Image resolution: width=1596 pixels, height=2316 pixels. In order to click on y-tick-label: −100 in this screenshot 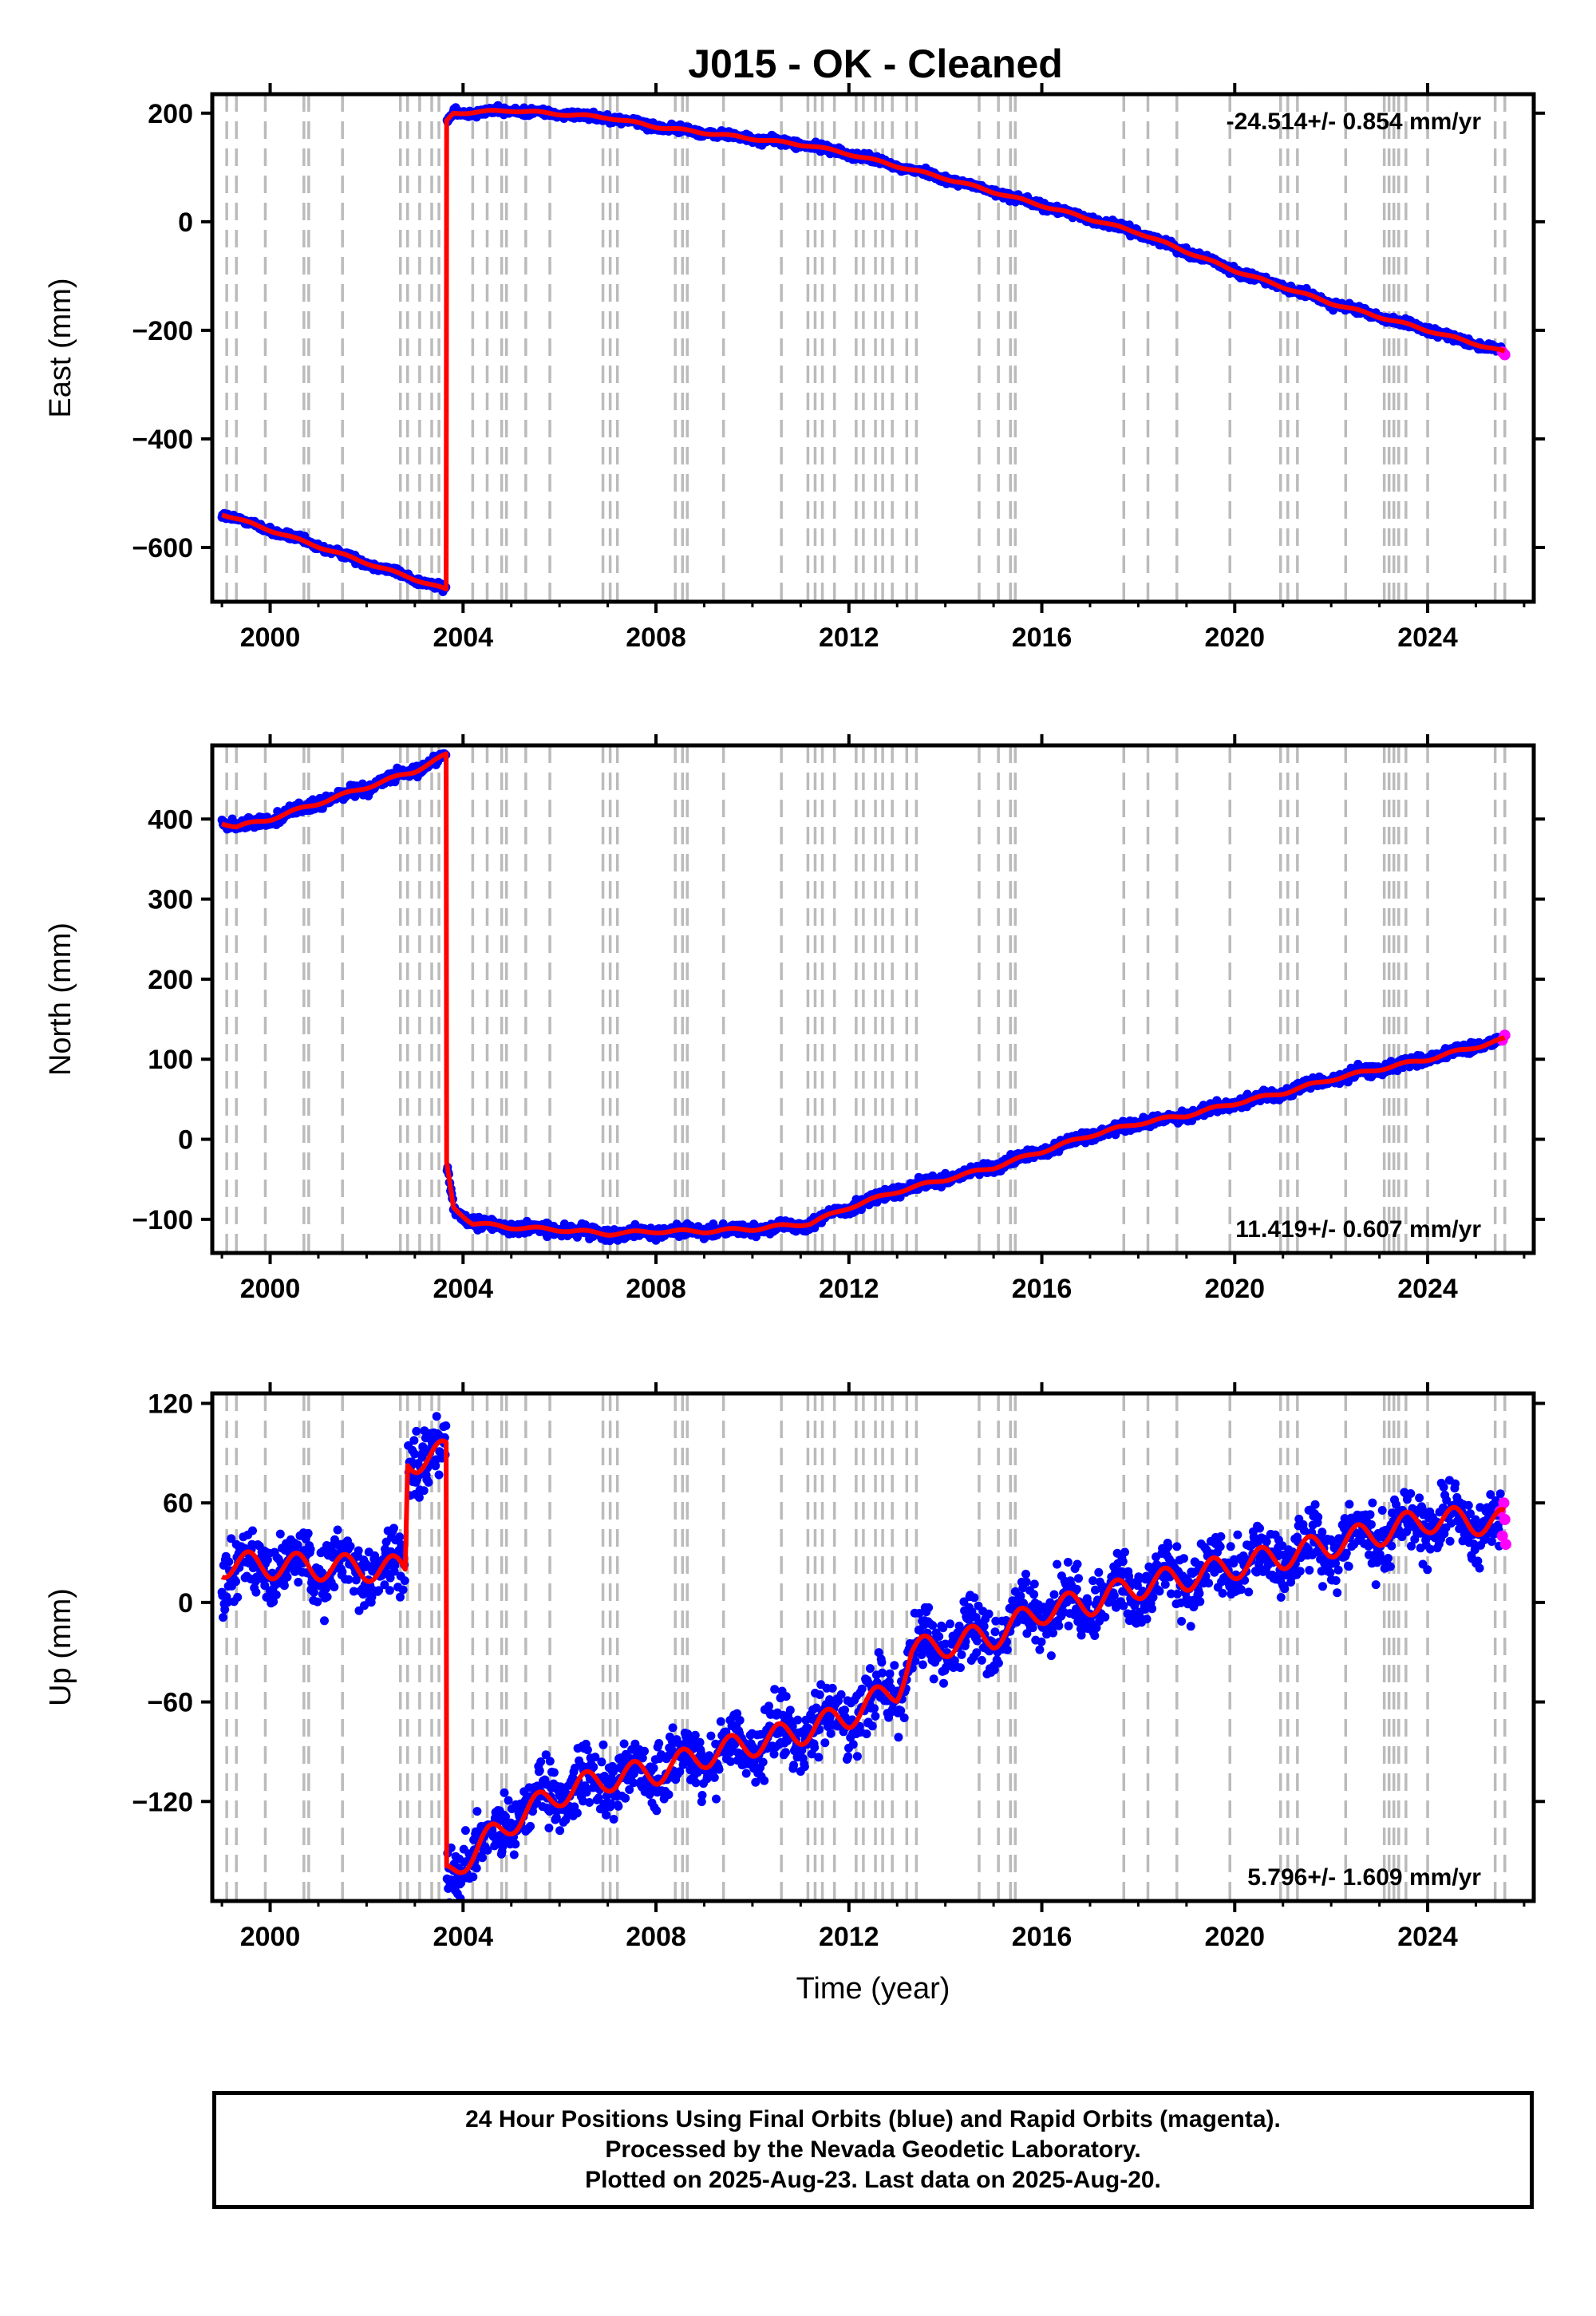, I will do `click(162, 1220)`.